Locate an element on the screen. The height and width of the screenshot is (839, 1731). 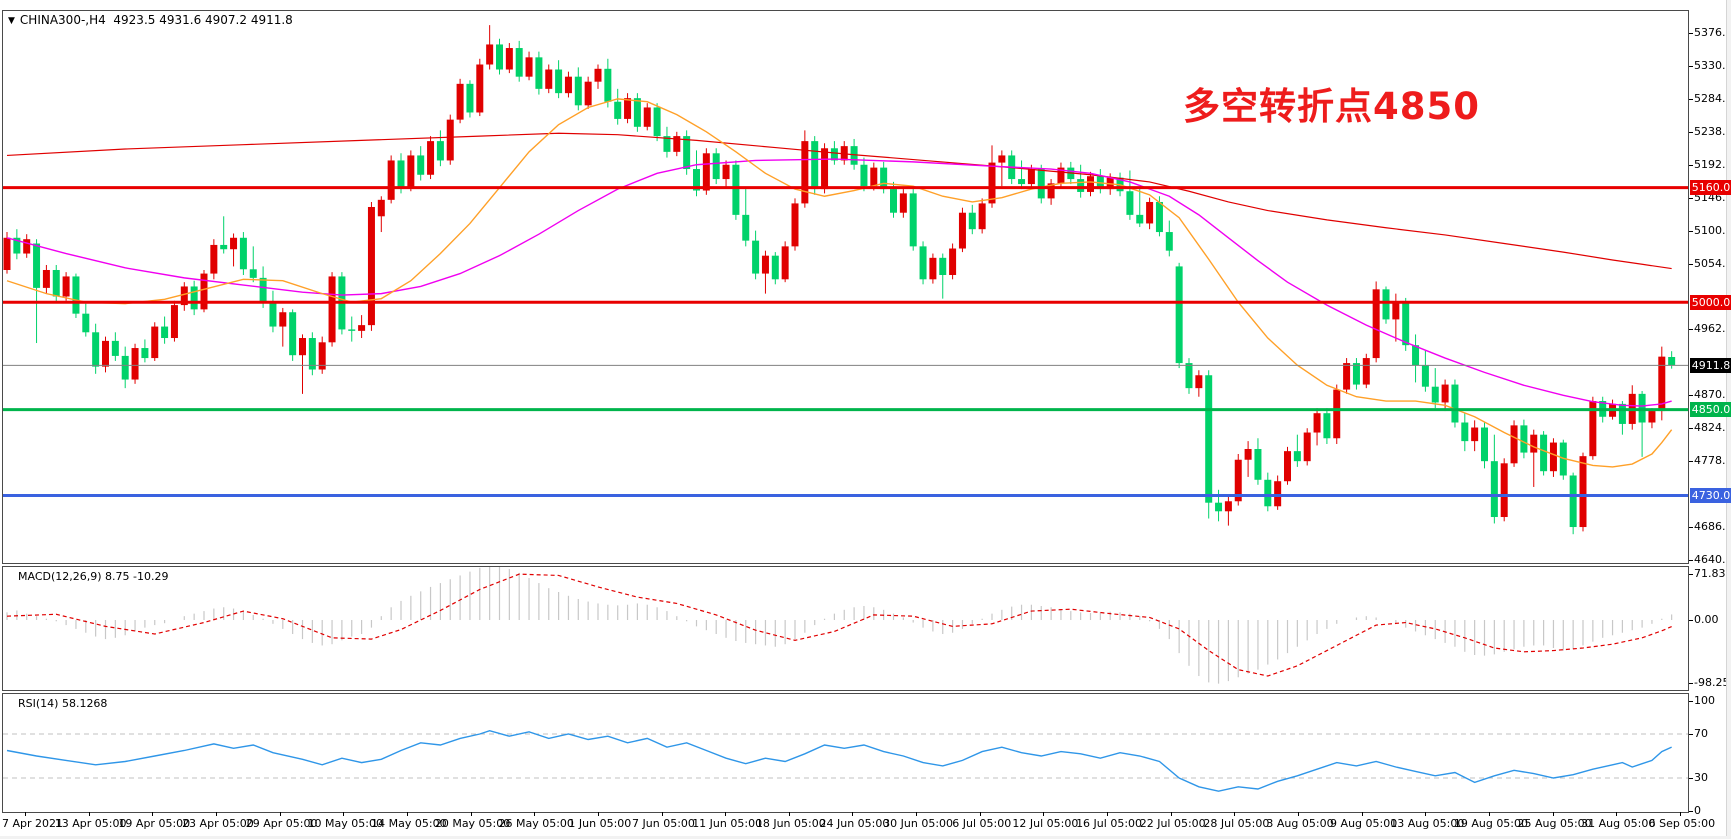
price-tick-5238: 5238.0 is located at coordinates (1712, 131).